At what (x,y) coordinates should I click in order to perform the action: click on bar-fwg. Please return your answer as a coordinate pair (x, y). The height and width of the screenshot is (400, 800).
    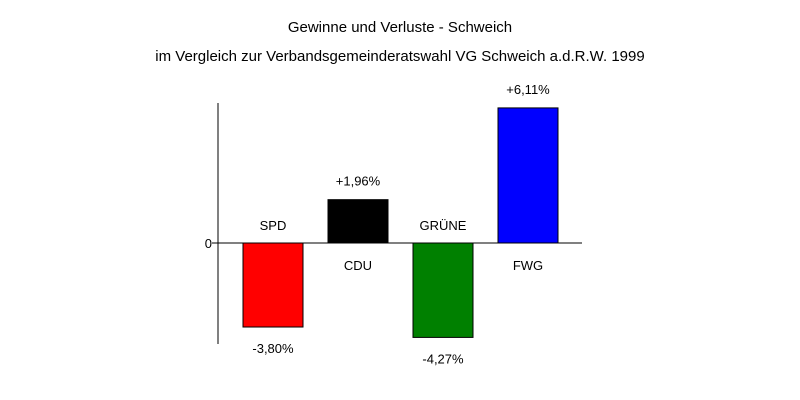
    Looking at the image, I should click on (528, 175).